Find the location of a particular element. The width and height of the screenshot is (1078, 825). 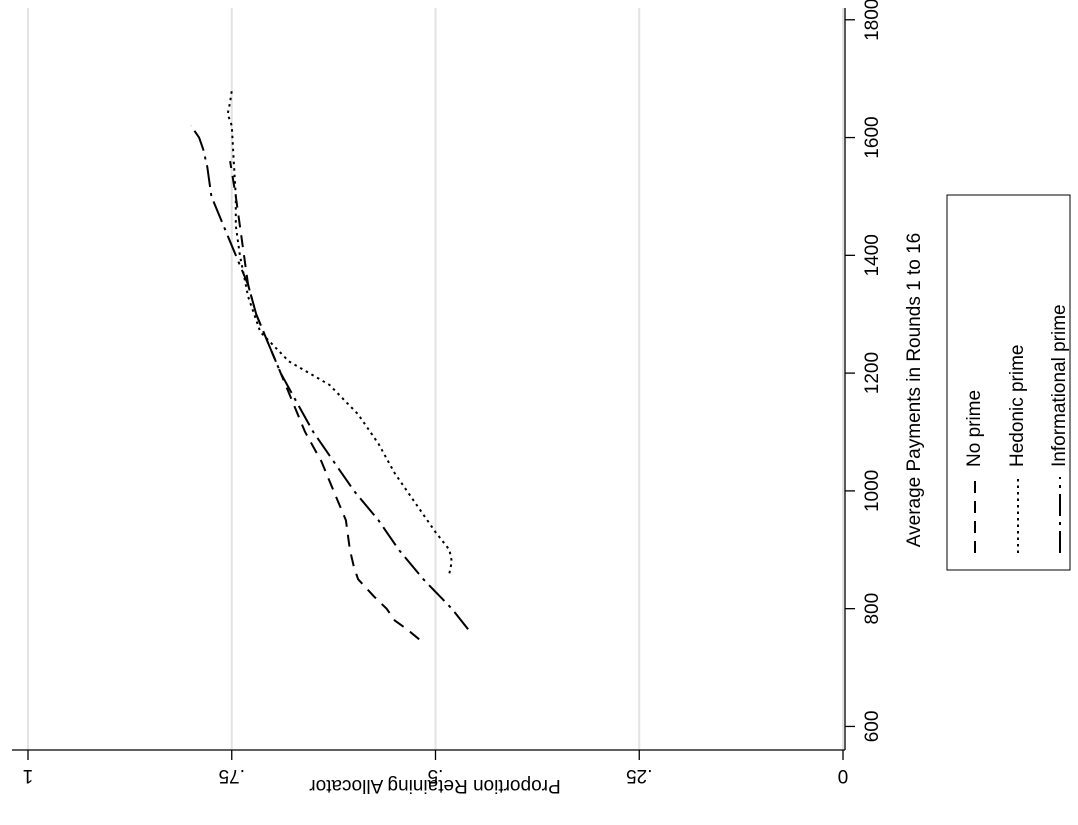

series-line-hedonic-prime is located at coordinates (339, 332).